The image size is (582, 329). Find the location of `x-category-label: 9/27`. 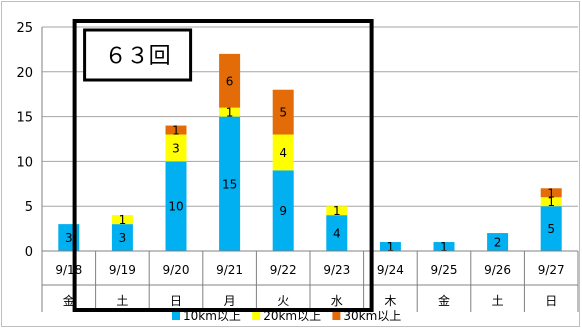

x-category-label: 9/27 is located at coordinates (551, 270).